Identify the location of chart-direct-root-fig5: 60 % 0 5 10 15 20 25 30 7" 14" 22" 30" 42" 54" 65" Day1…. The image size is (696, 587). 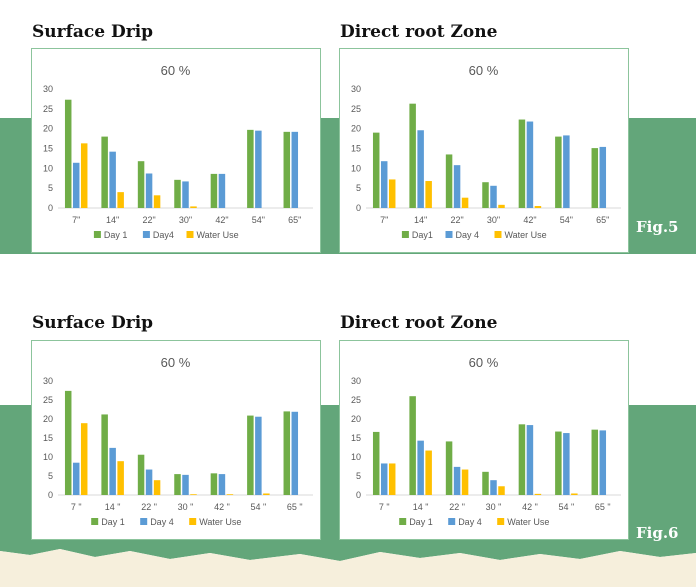
(484, 150).